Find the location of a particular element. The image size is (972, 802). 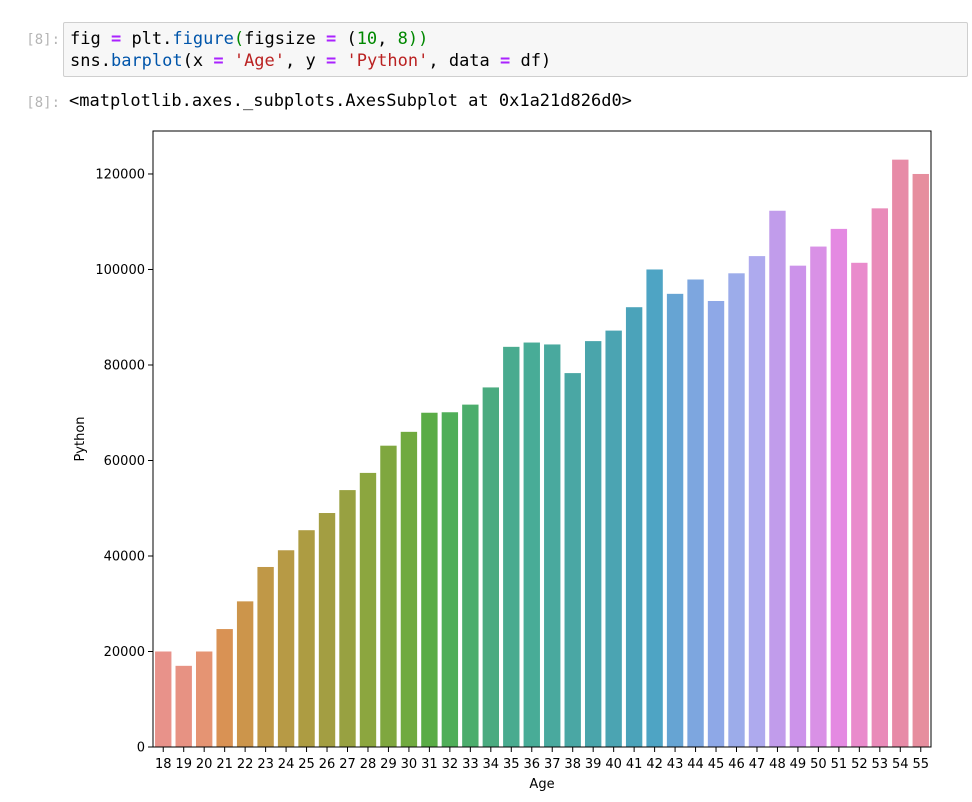

x-tick-label: 28 is located at coordinates (368, 764).